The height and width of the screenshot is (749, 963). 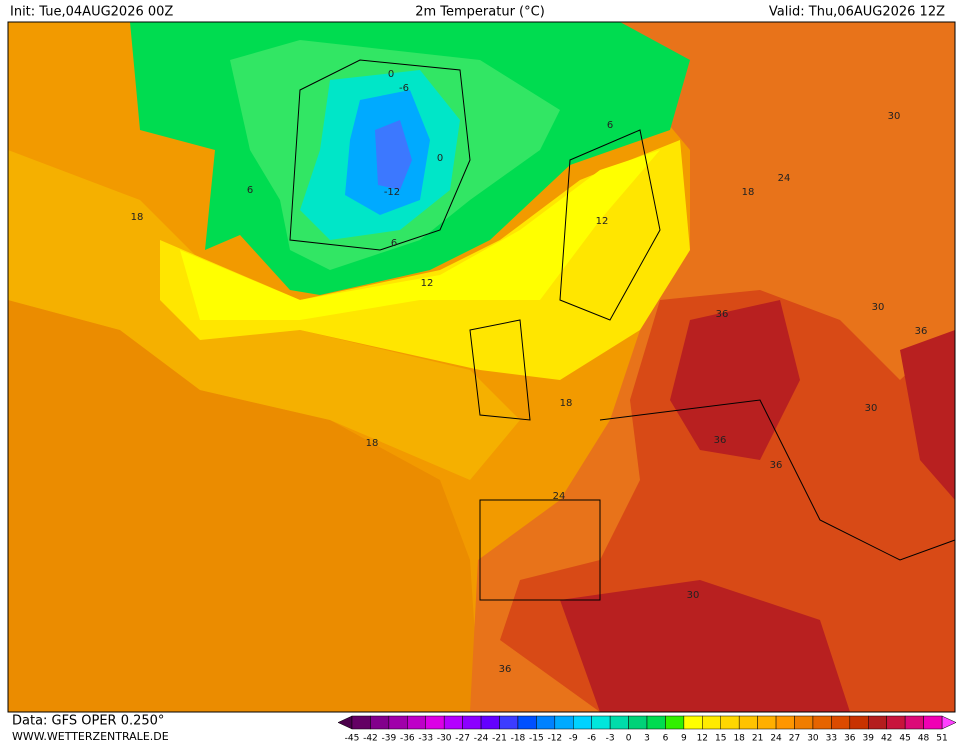 What do you see at coordinates (404, 88) in the screenshot?
I see `contour-label: -6` at bounding box center [404, 88].